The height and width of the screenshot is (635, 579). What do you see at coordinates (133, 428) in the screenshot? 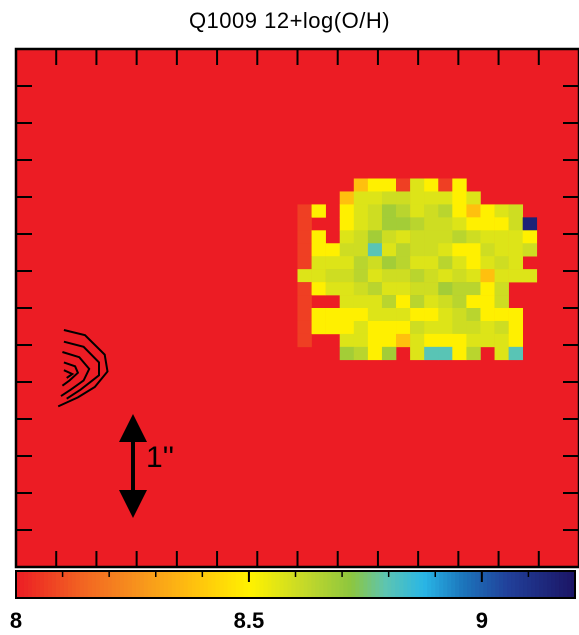
I see `arrow-up-icon` at bounding box center [133, 428].